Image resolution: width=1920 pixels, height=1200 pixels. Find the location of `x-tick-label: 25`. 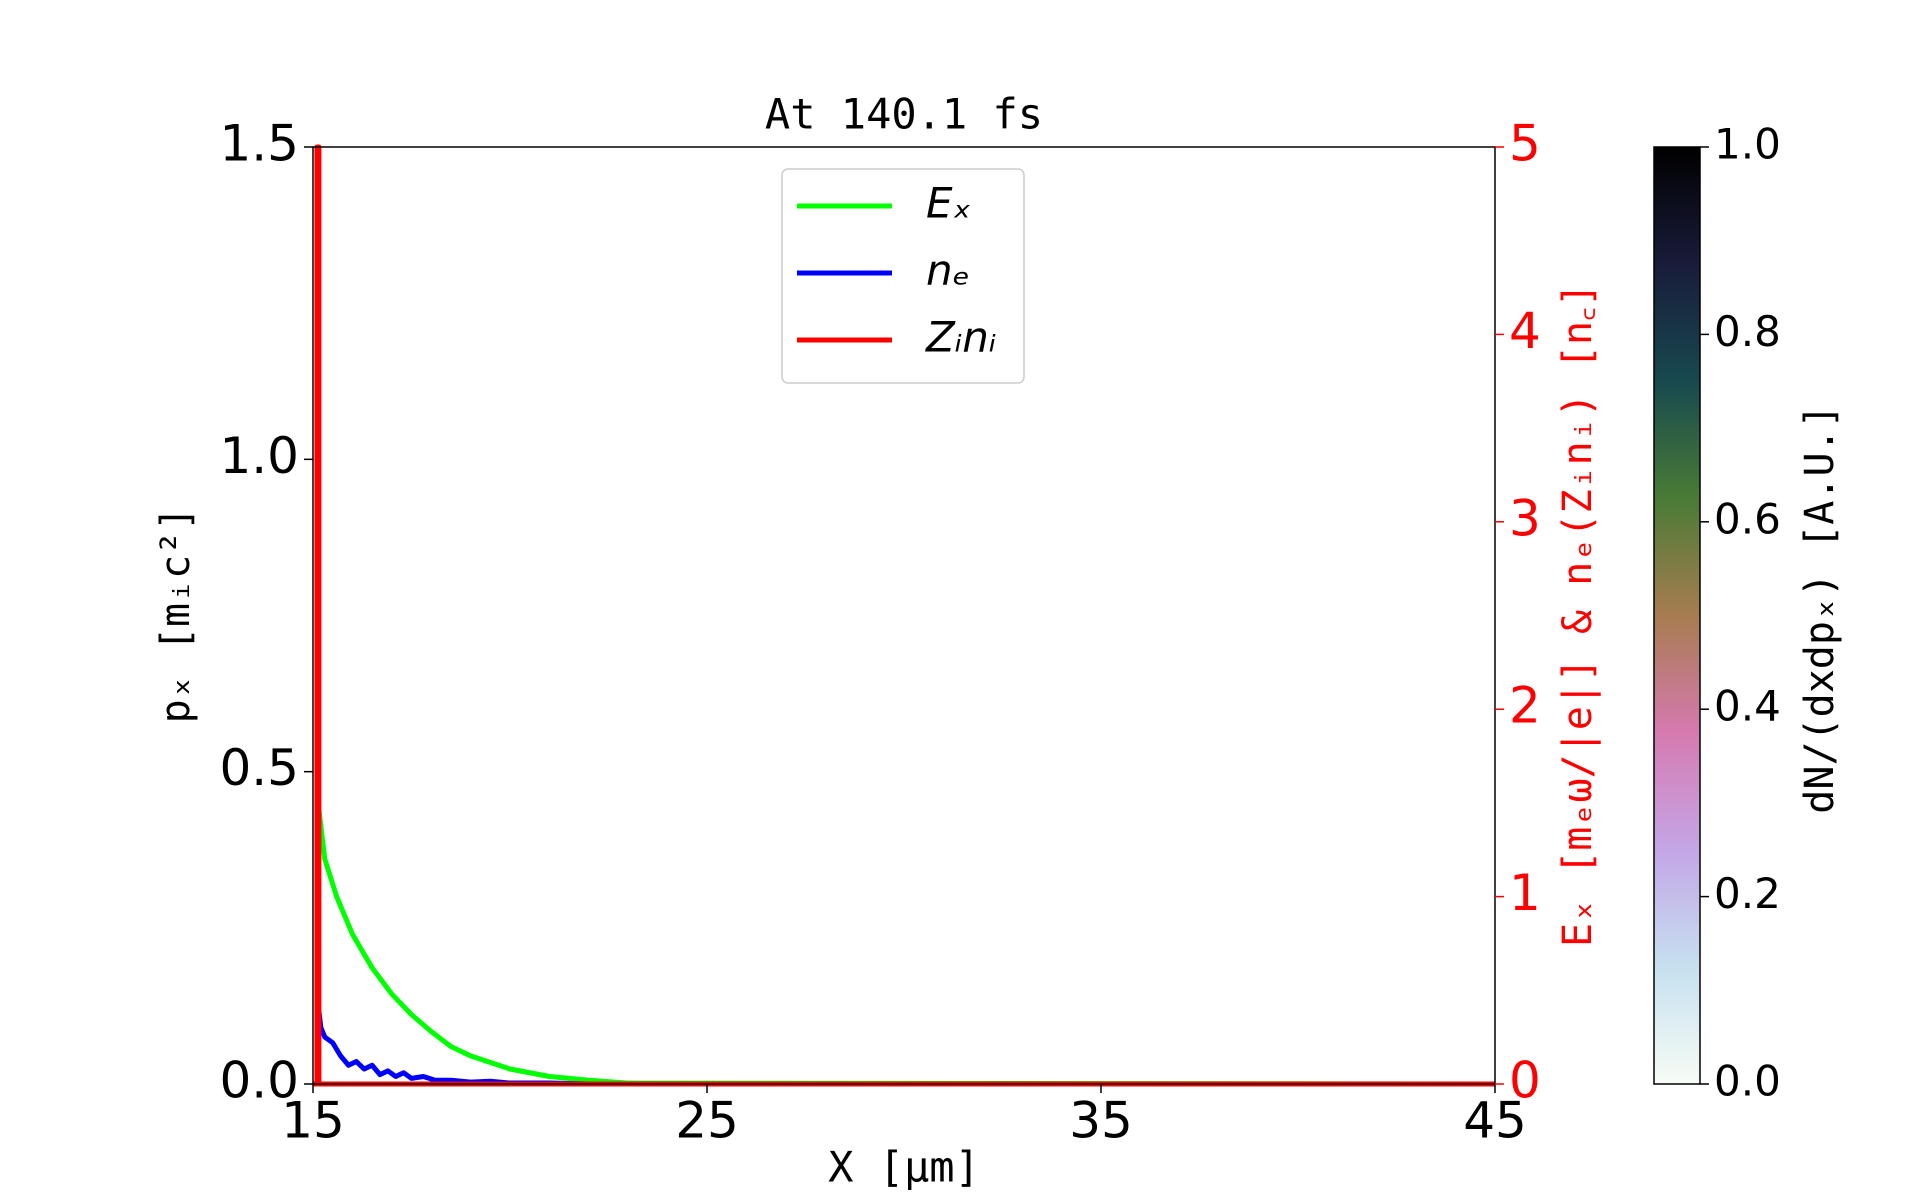

x-tick-label: 25 is located at coordinates (707, 1121).